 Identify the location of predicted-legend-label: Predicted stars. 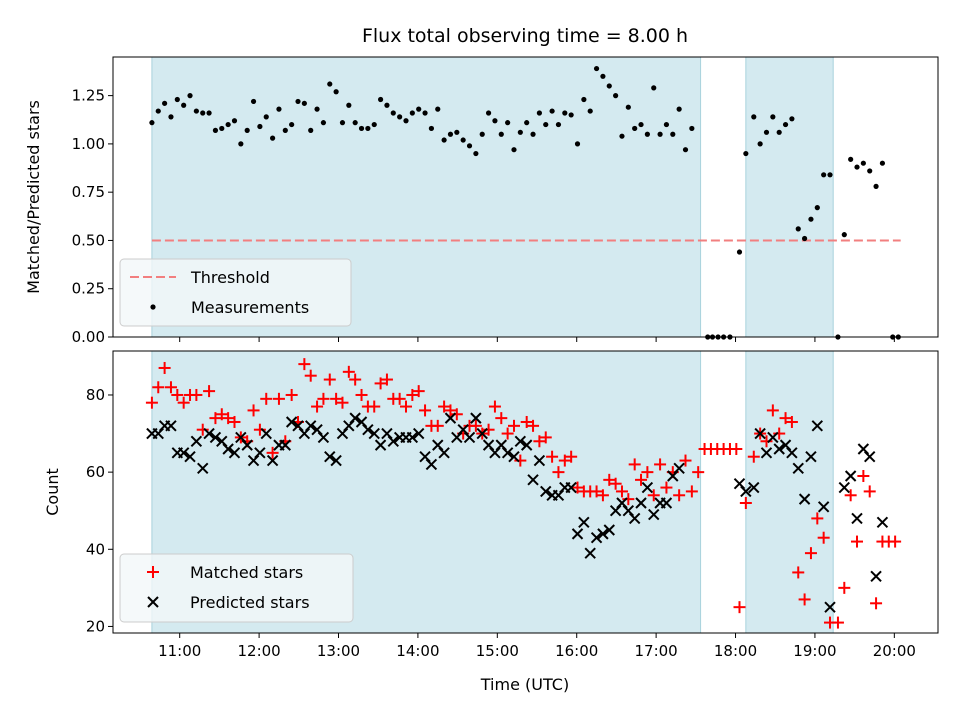
(250, 602).